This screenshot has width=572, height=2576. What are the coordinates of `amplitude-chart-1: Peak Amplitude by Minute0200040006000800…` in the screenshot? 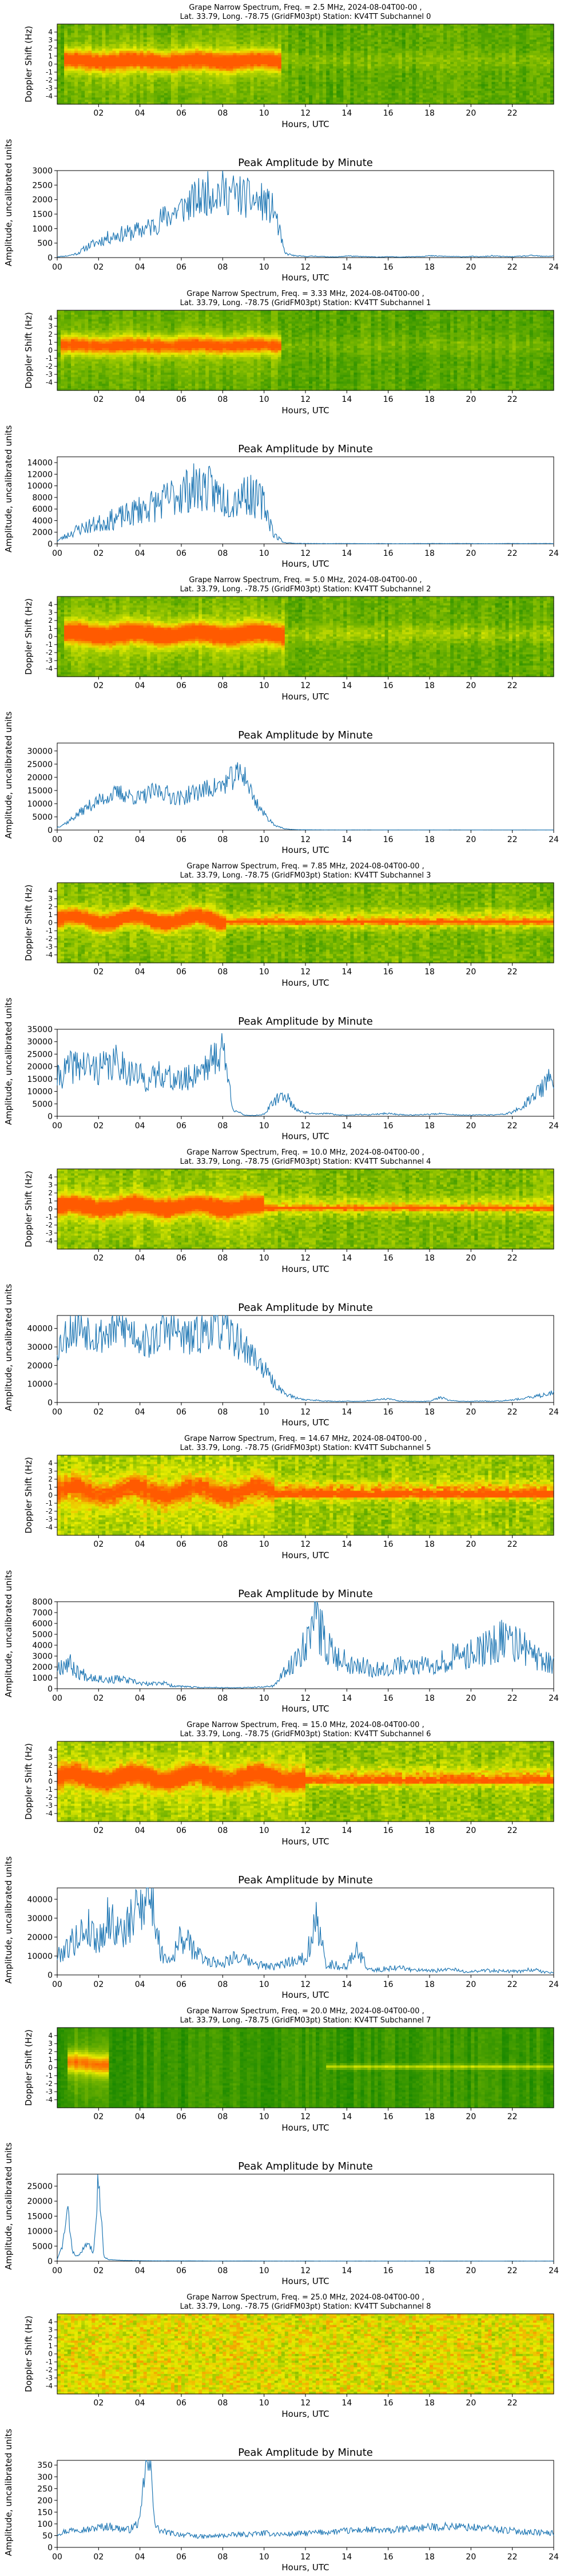 It's located at (281, 497).